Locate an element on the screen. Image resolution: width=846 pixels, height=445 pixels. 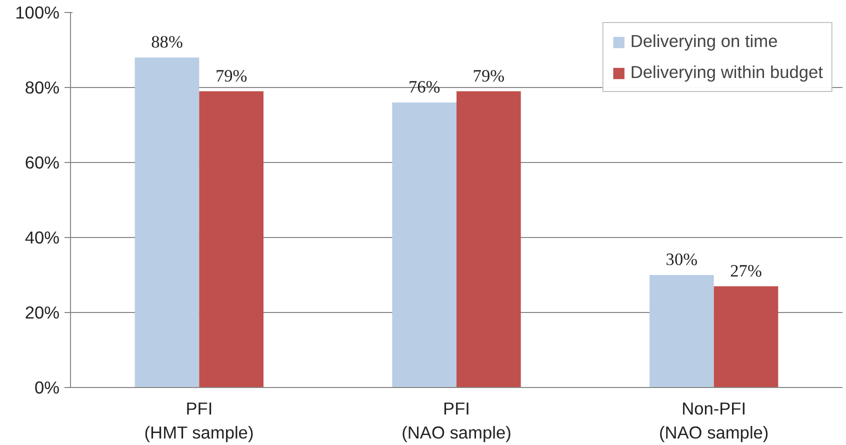
data-label: 88% is located at coordinates (167, 42).